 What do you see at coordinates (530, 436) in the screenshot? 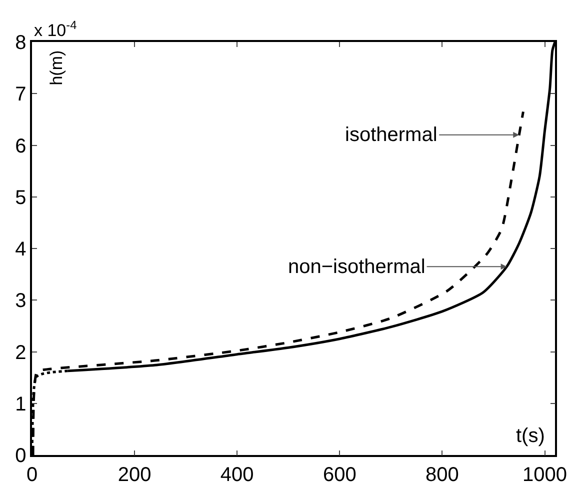
I see `x-axis-title: t(s)` at bounding box center [530, 436].